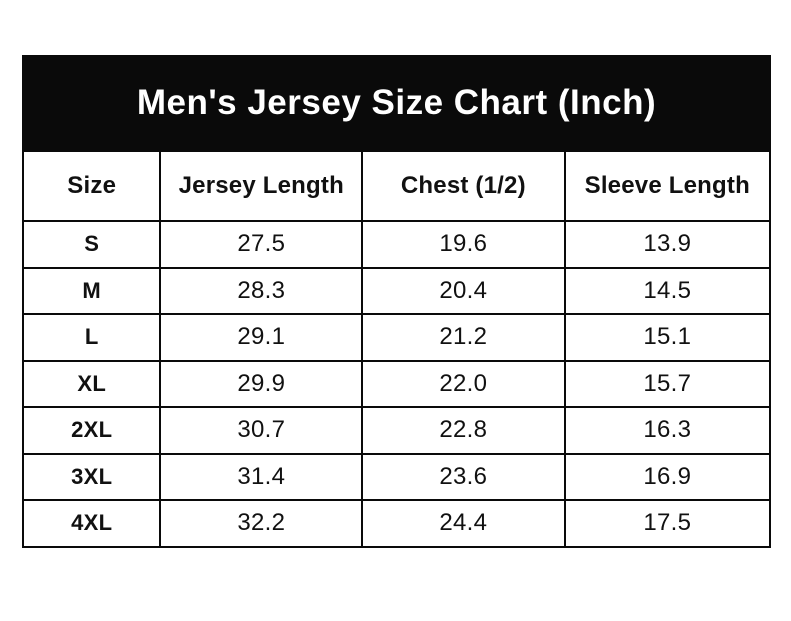  What do you see at coordinates (463, 186) in the screenshot?
I see `header-chest-half: Chest (1/2)` at bounding box center [463, 186].